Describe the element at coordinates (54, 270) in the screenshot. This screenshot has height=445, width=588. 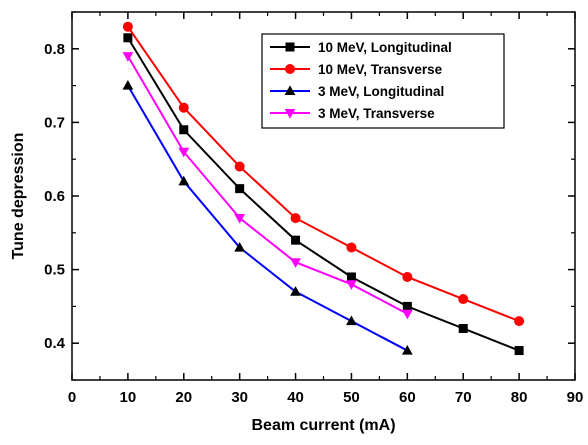
I see `y-tick-label: 0.5` at that location.